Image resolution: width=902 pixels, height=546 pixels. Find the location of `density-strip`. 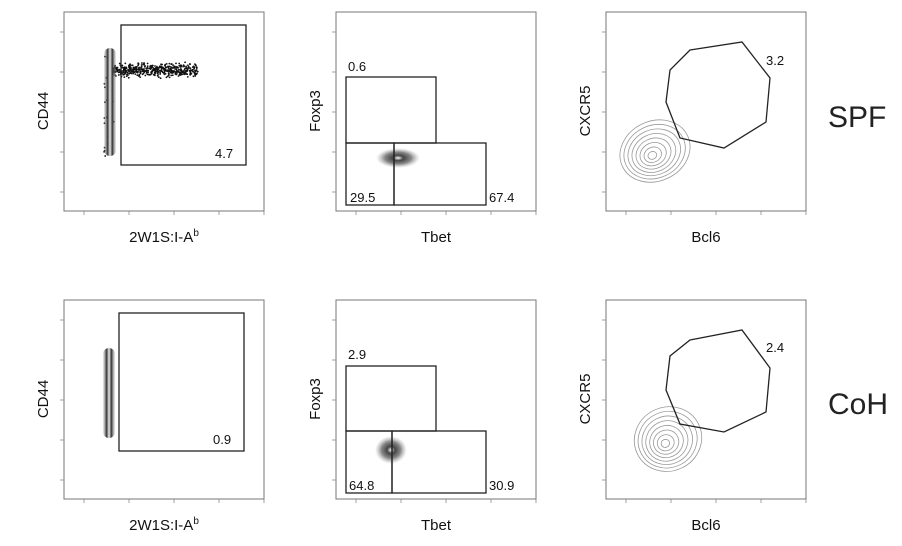

density-strip is located at coordinates (109, 393).